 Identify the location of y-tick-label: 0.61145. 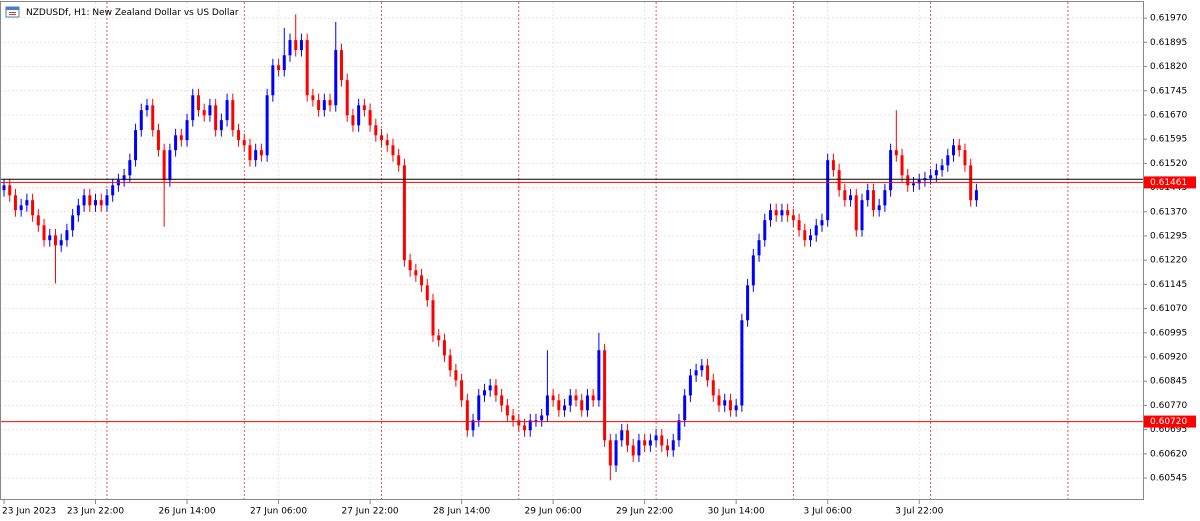
(1168, 285).